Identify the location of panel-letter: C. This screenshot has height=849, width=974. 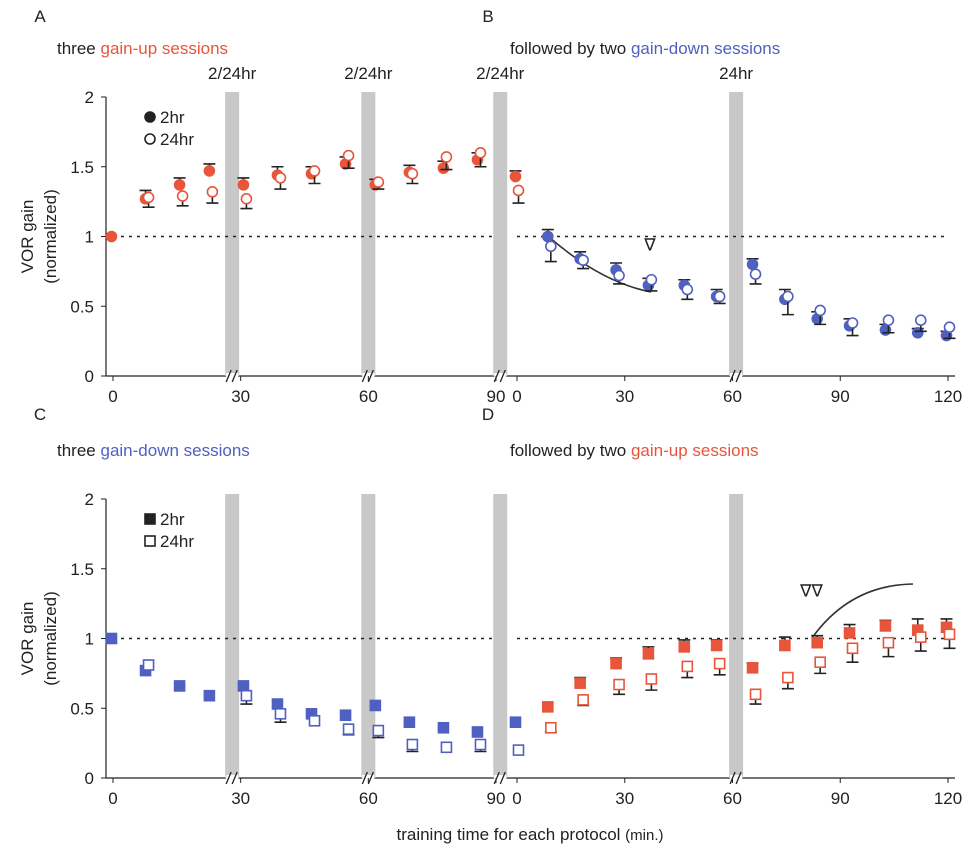
(40, 414).